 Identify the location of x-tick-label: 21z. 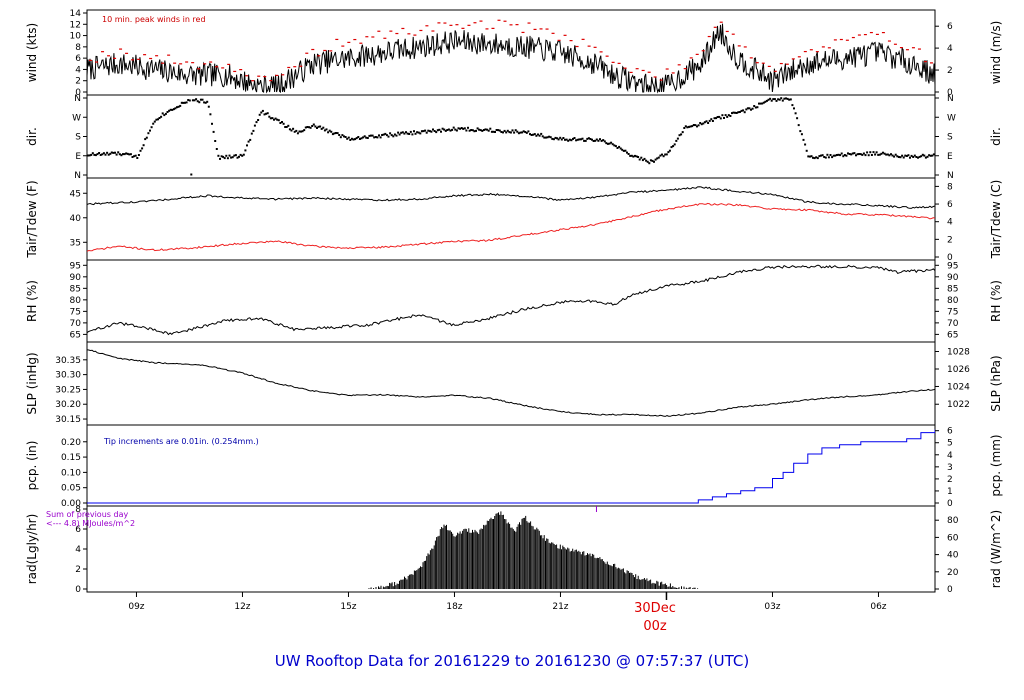
(560, 607).